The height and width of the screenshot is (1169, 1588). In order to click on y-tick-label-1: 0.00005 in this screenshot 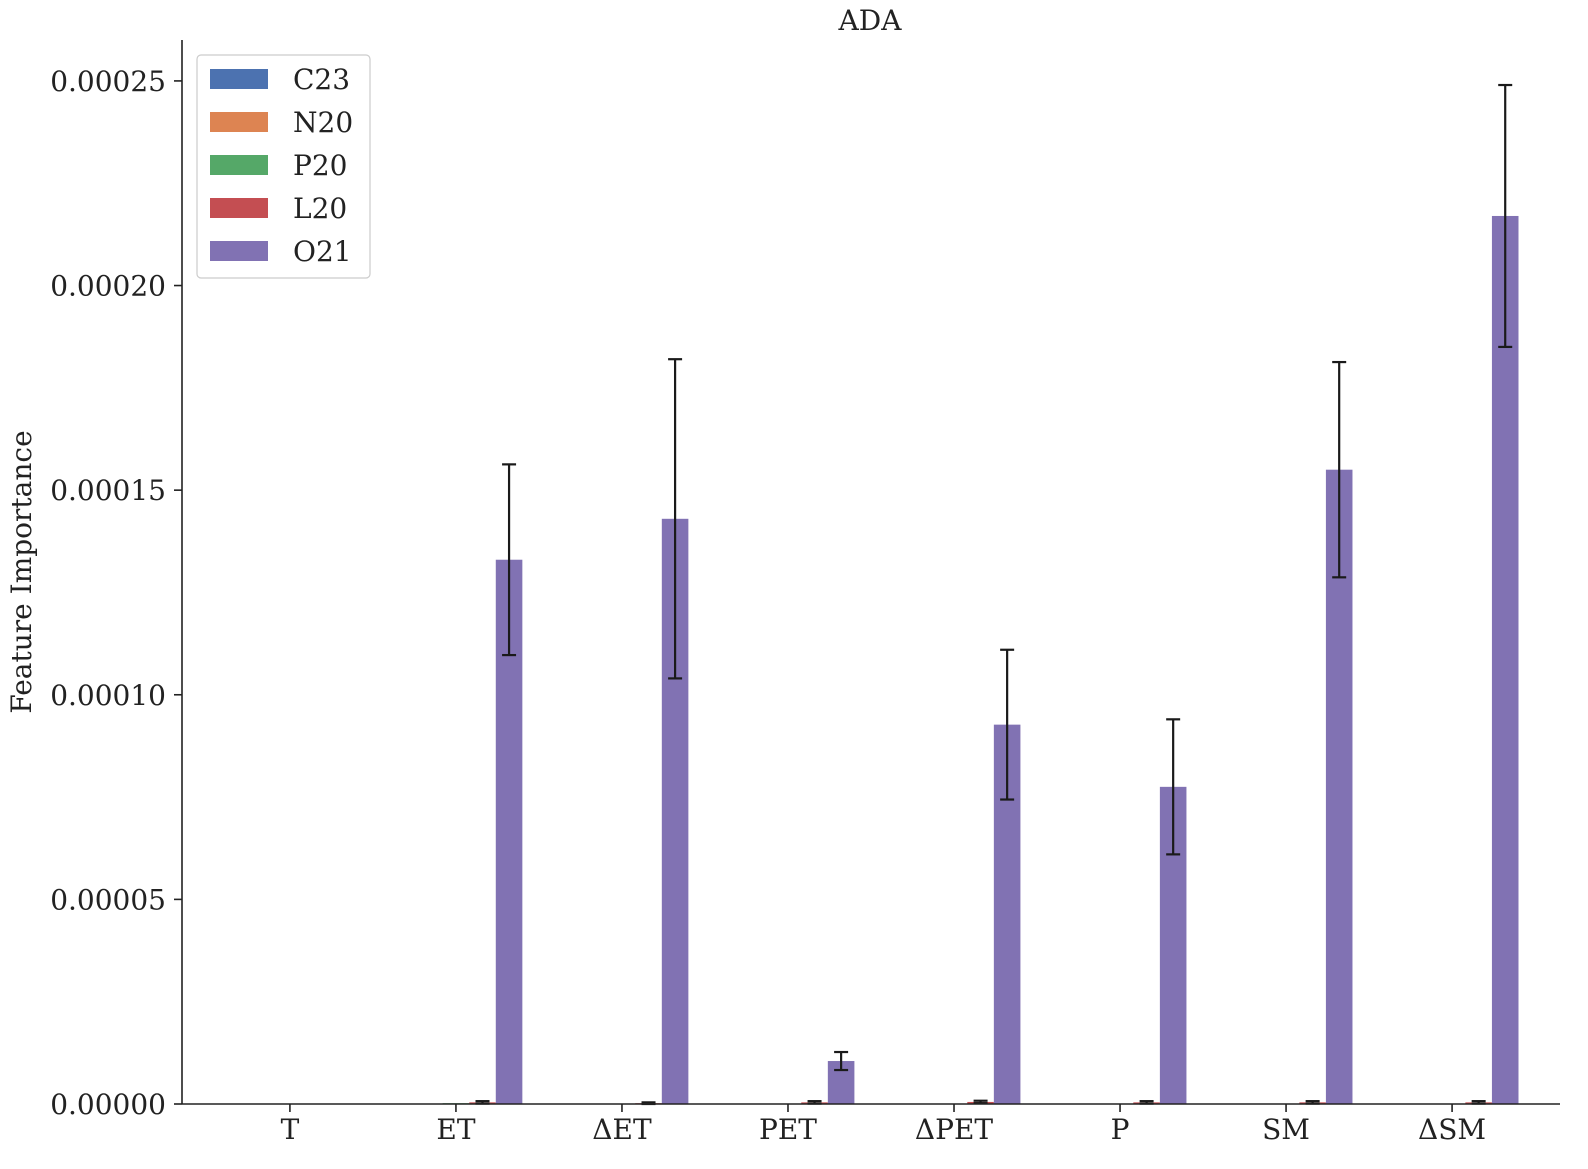, I will do `click(108, 899)`.